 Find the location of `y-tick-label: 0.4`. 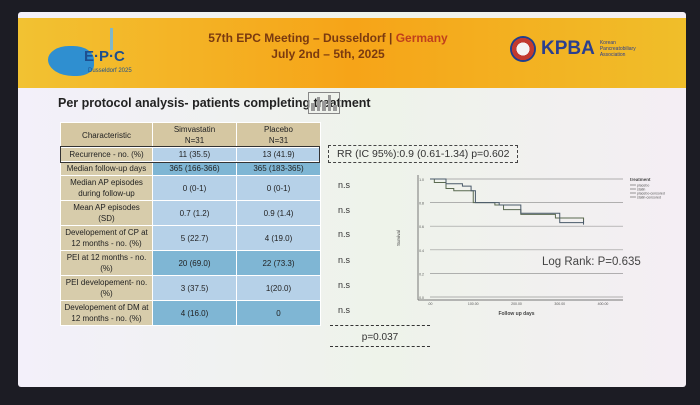

y-tick-label: 0.4 is located at coordinates (421, 251).